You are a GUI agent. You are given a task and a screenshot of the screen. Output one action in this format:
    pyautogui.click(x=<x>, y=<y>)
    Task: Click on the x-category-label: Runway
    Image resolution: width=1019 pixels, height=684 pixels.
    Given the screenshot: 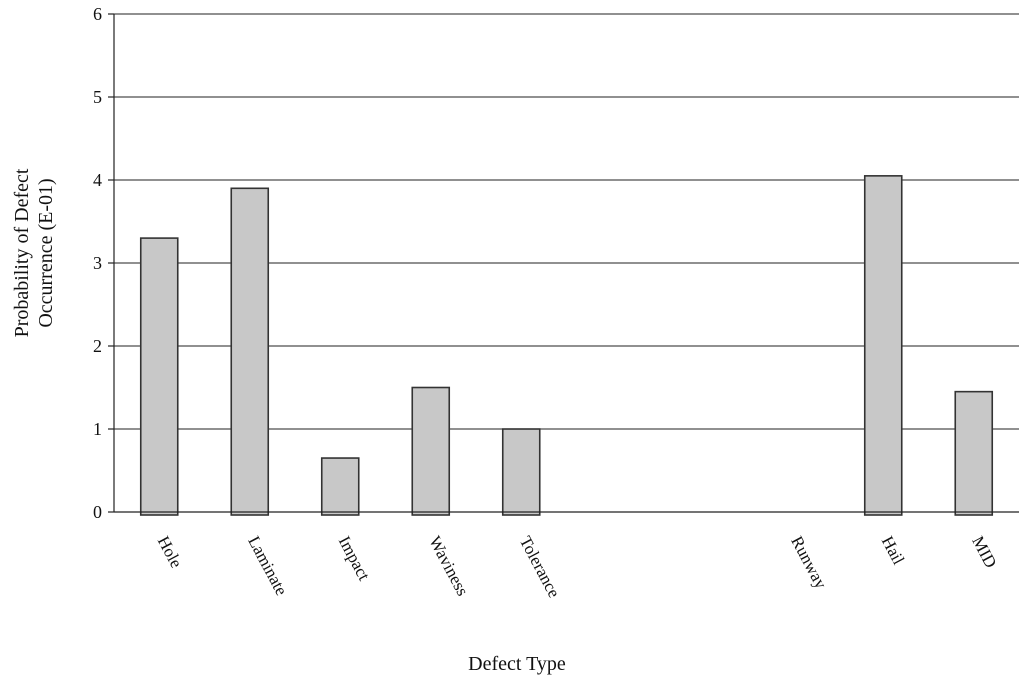 What is the action you would take?
    pyautogui.click(x=809, y=562)
    